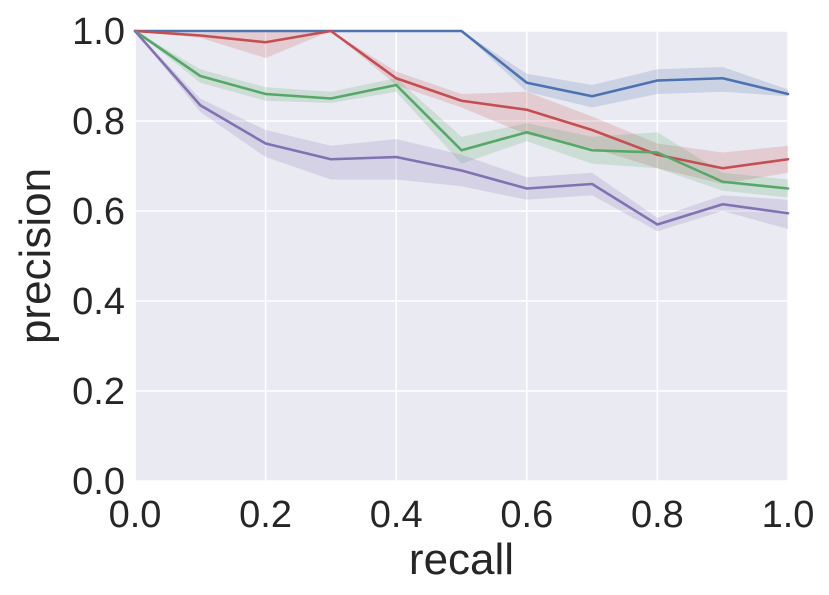  Describe the element at coordinates (98, 212) in the screenshot. I see `y-tick-label: 0.6` at that location.